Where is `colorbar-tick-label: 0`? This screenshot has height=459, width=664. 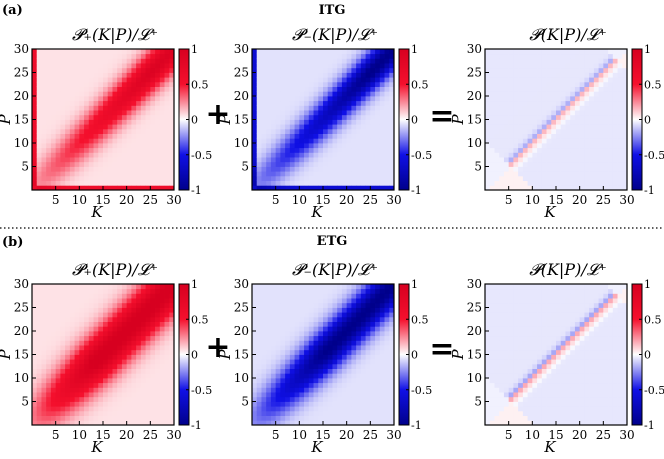 colorbar-tick-label: 0 is located at coordinates (194, 120).